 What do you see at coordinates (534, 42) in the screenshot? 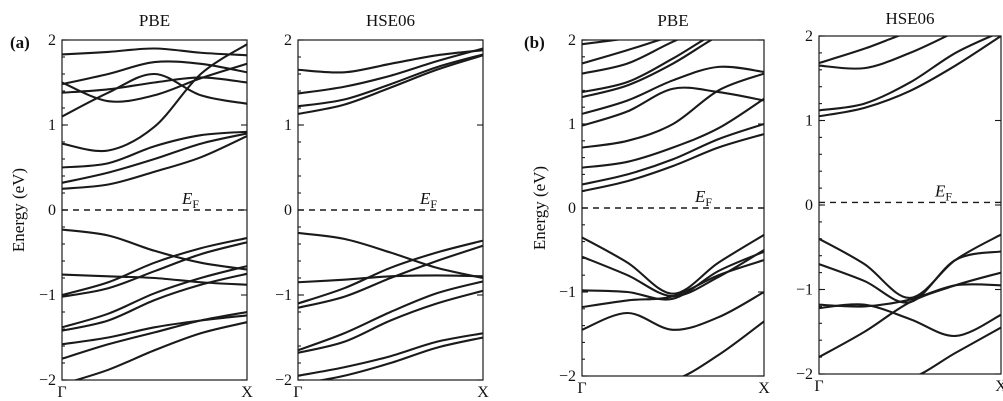
I see `panel-label: (b)` at bounding box center [534, 42].